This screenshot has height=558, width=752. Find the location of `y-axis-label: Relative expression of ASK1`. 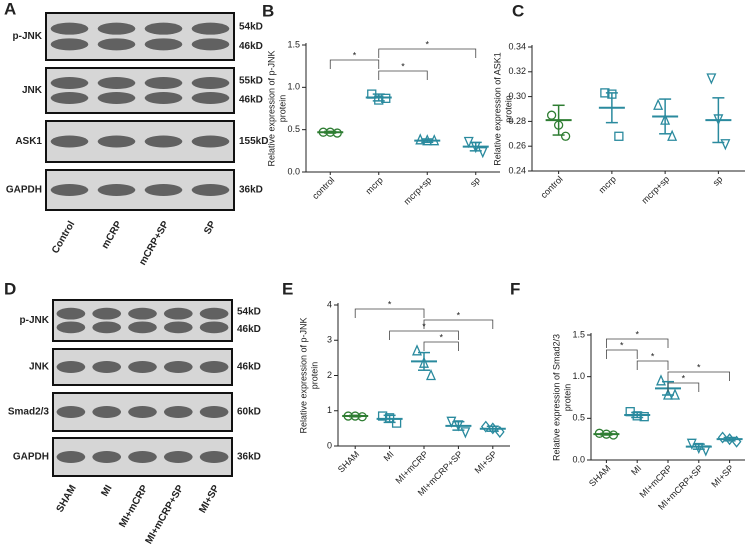

y-axis-label: Relative expression of ASK1 is located at coordinates (497, 109).